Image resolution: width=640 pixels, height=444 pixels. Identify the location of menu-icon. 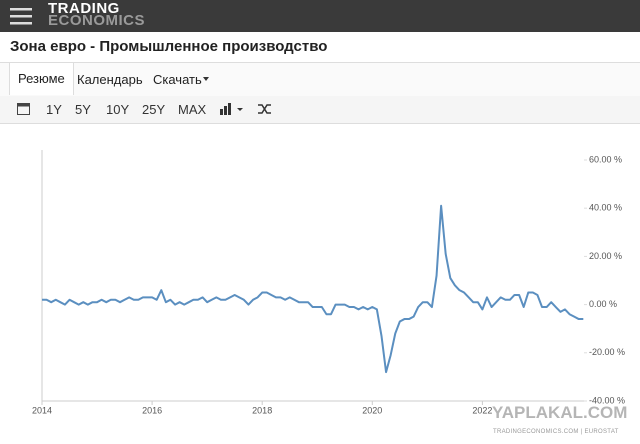
(28, 16).